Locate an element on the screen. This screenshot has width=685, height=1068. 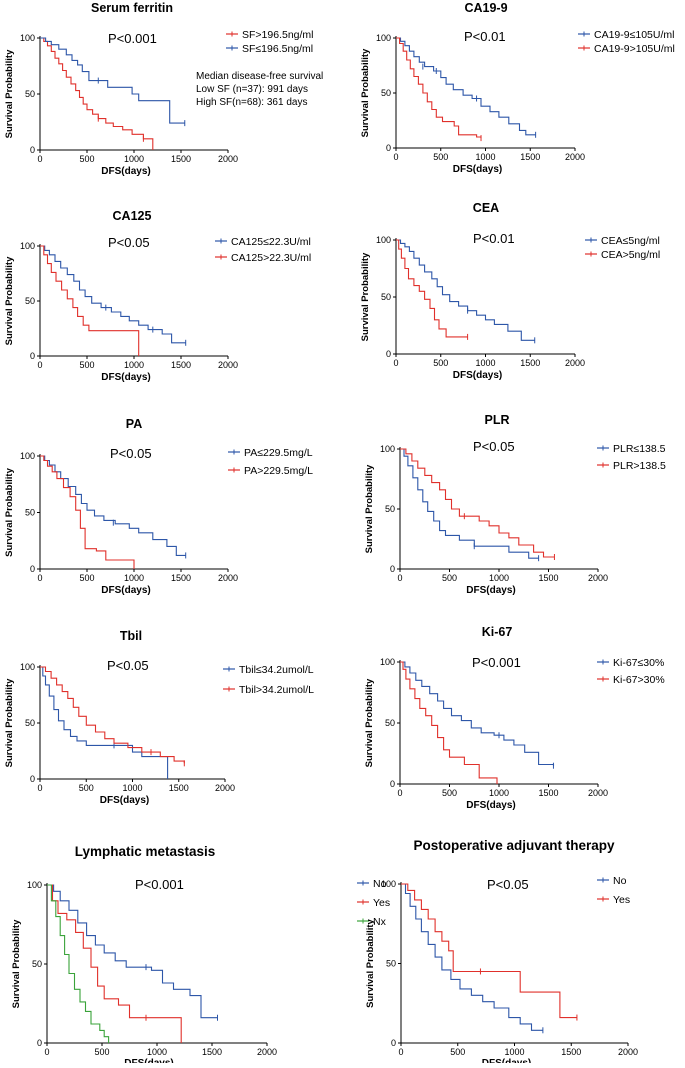
legend-label: PA≤229.5mg/L is located at coordinates (278, 453).